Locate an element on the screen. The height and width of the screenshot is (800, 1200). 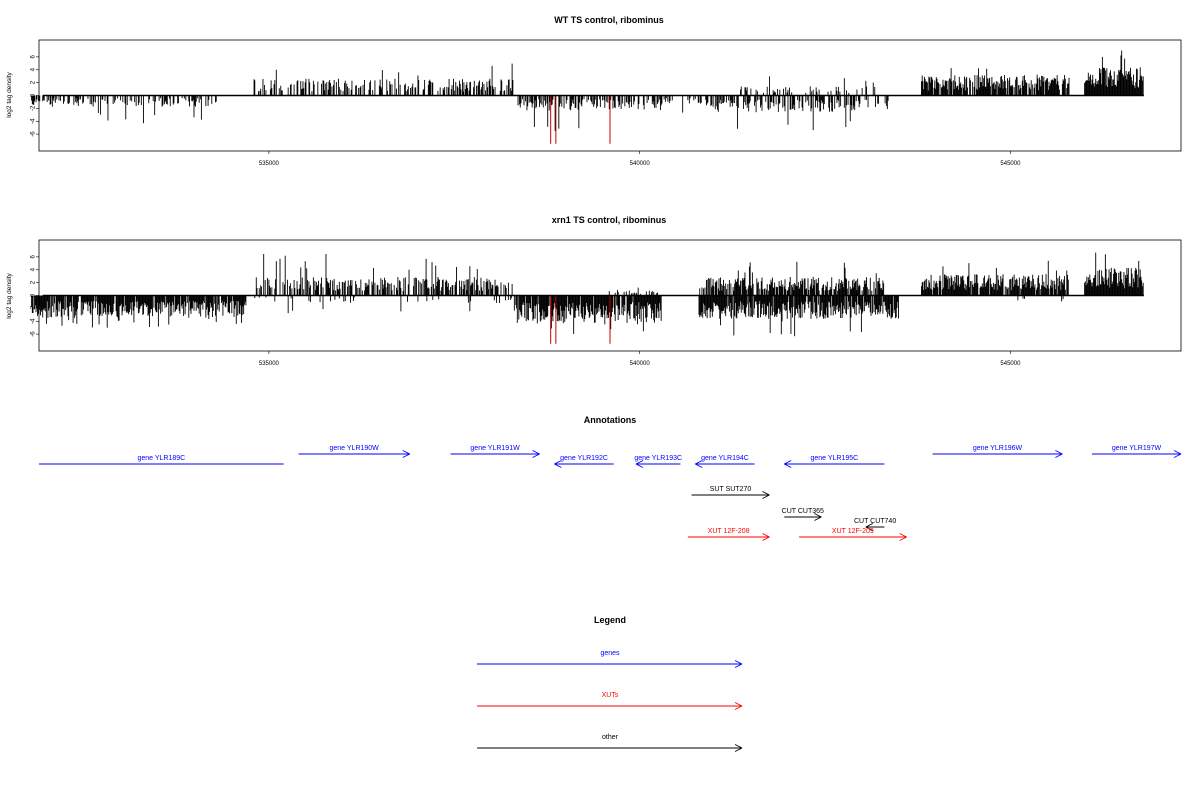
track-wt-bars is located at coordinates (587, 97).